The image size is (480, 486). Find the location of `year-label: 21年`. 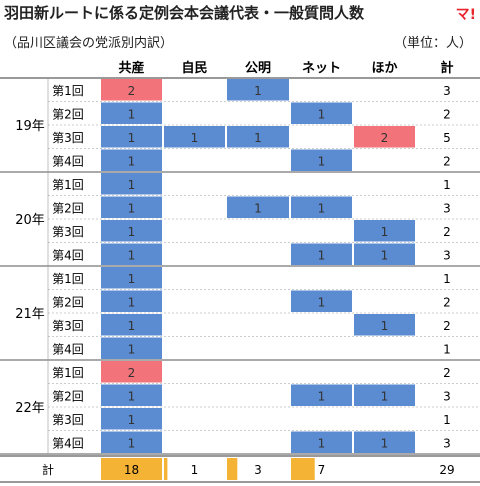

year-label: 21年 is located at coordinates (30, 314).